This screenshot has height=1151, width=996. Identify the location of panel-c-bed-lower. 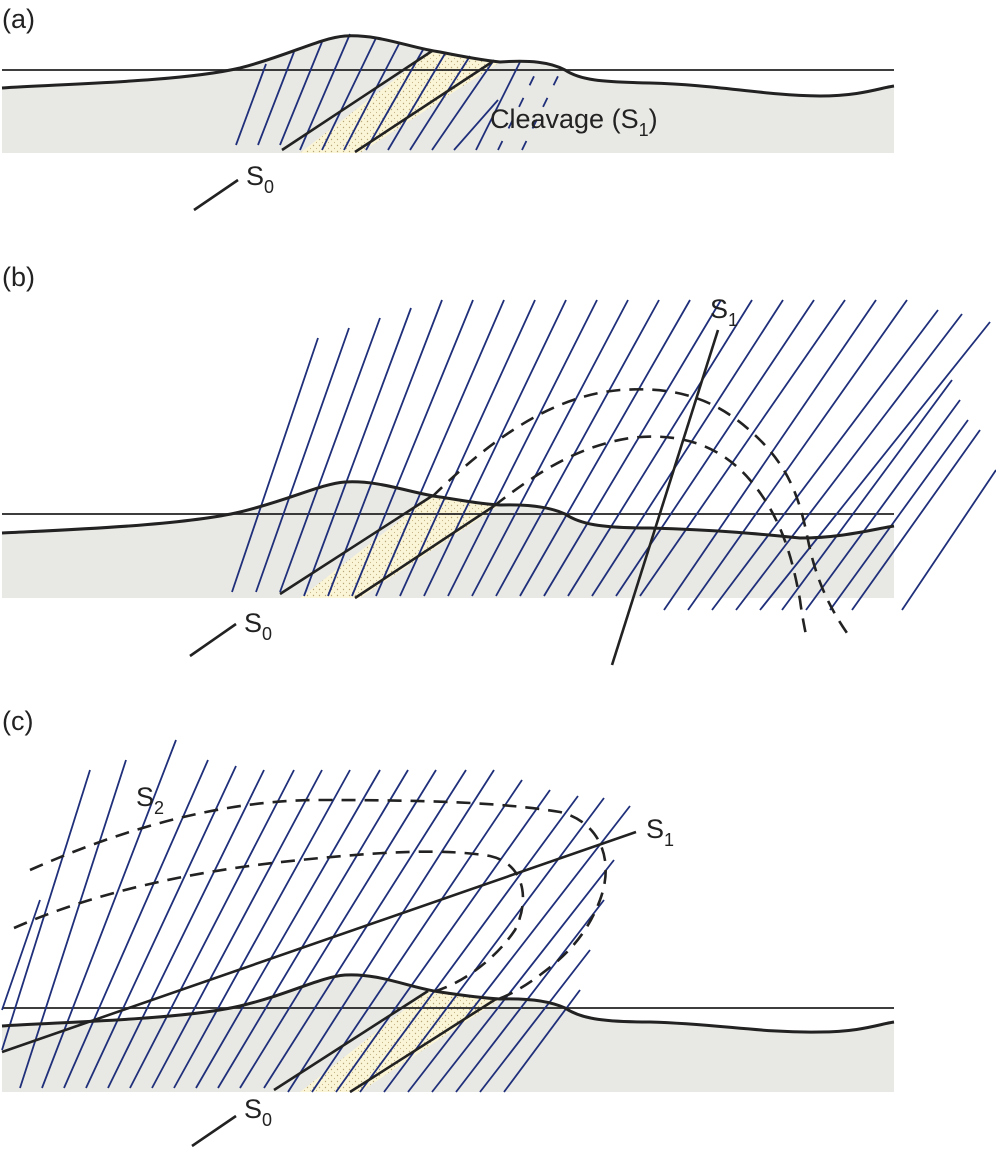
(351, 1040).